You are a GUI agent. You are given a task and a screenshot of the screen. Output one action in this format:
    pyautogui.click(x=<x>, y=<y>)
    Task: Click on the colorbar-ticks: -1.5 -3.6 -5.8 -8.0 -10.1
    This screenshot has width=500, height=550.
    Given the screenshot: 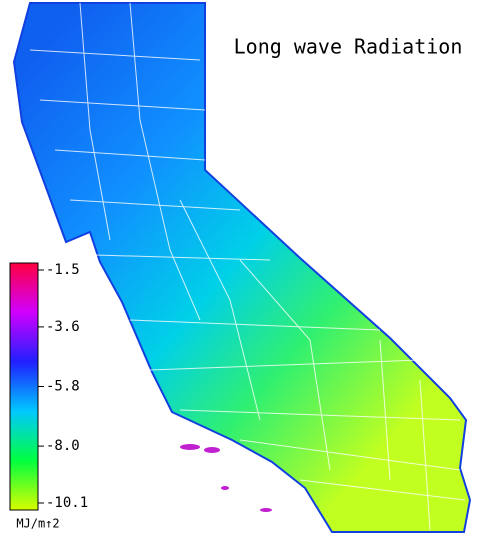 What is the action you would take?
    pyautogui.click(x=63, y=386)
    